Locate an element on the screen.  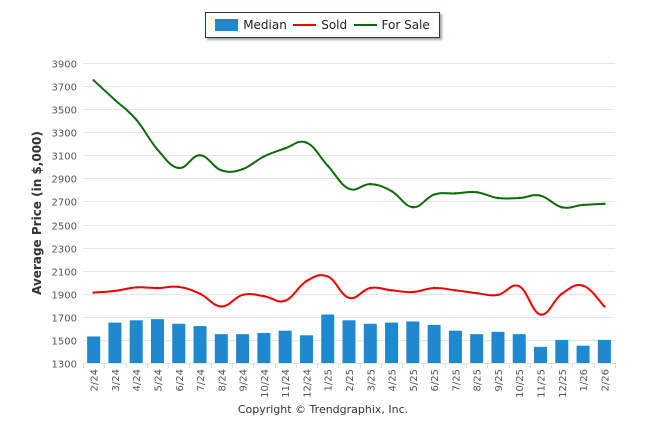
x-tick-label: 10/24 is located at coordinates (265, 383).